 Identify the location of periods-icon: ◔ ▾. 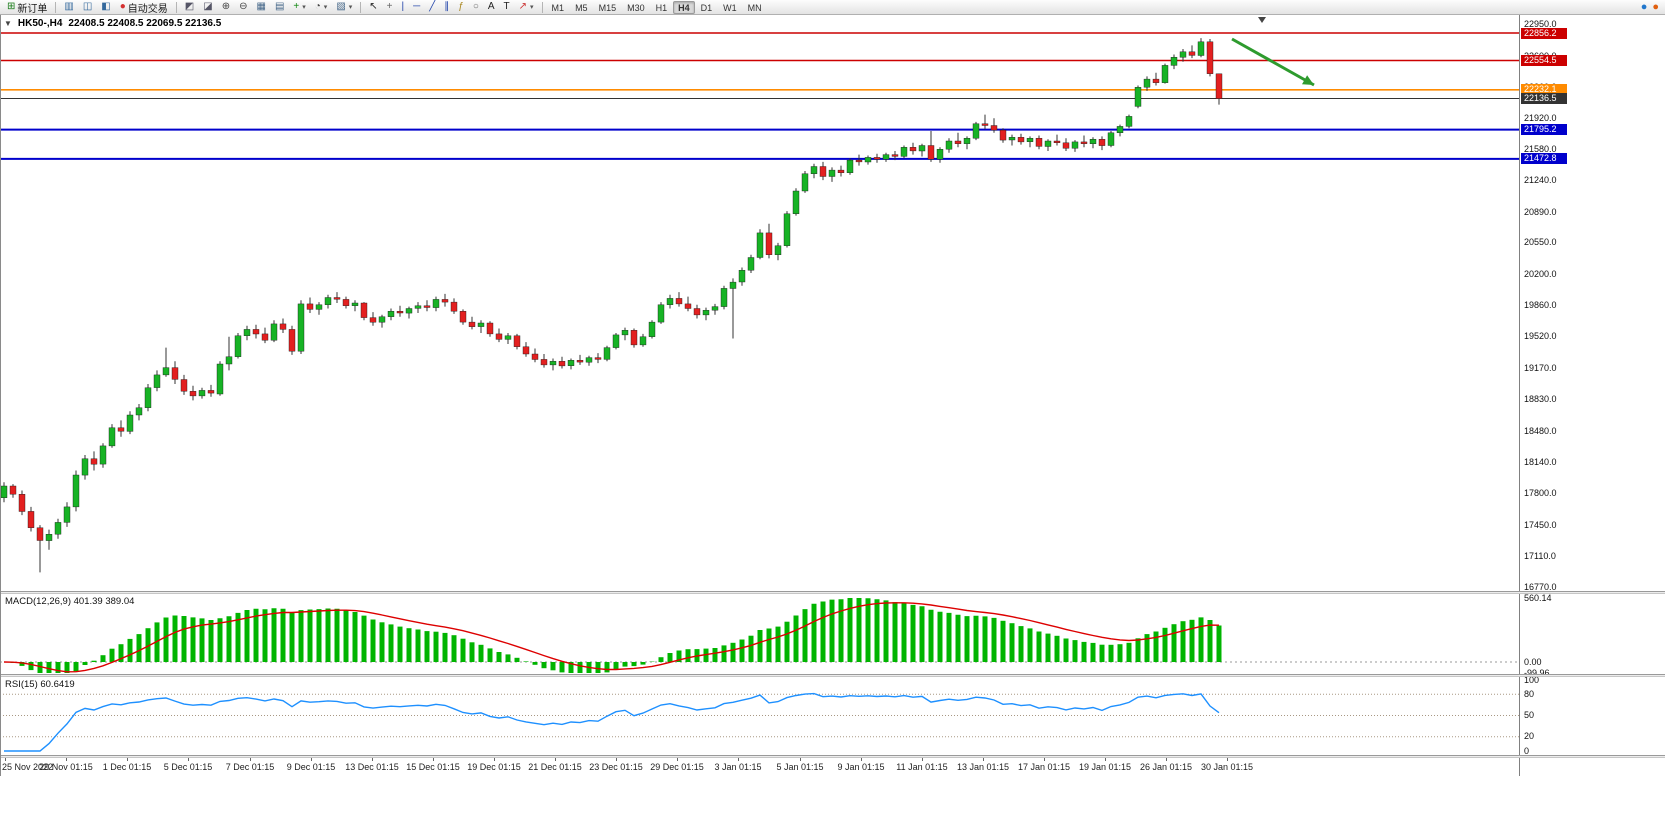
(321, 7).